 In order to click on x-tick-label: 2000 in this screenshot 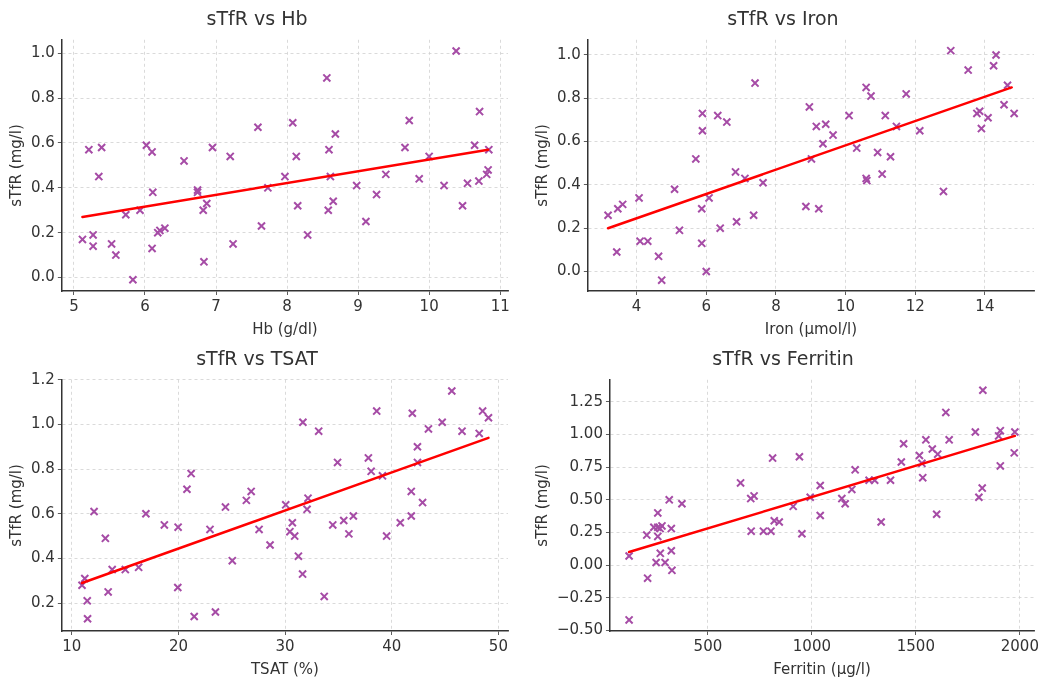, I will do `click(1019, 645)`.